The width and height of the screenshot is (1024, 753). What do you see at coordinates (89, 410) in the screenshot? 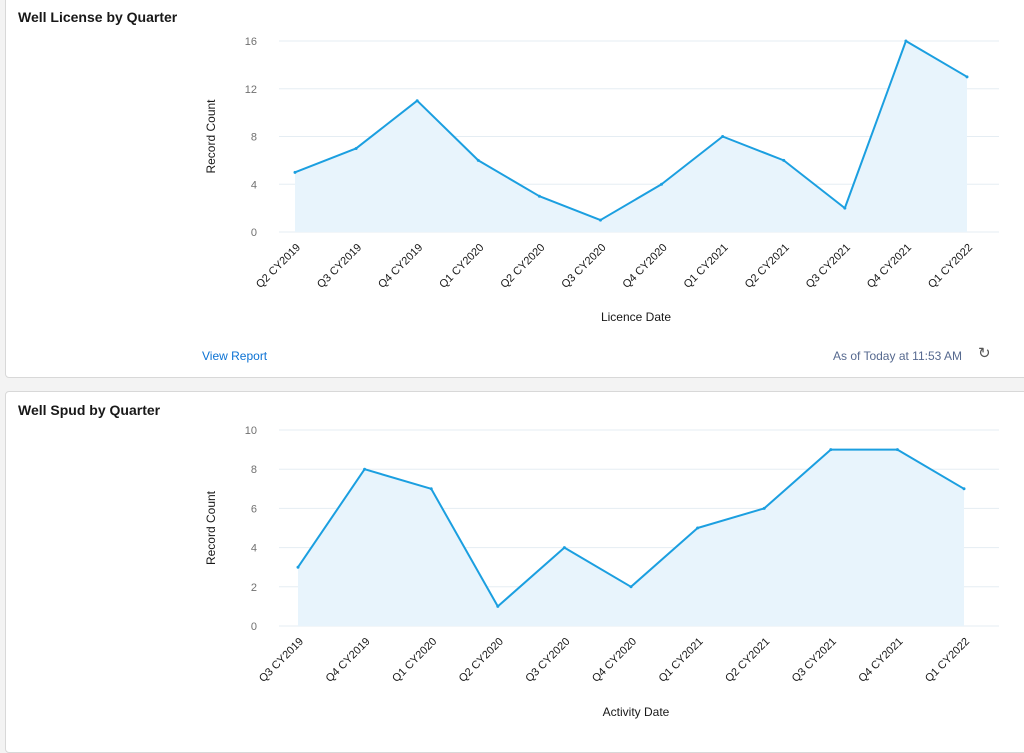
I see `chart-title: Well Spud by Quarter` at bounding box center [89, 410].